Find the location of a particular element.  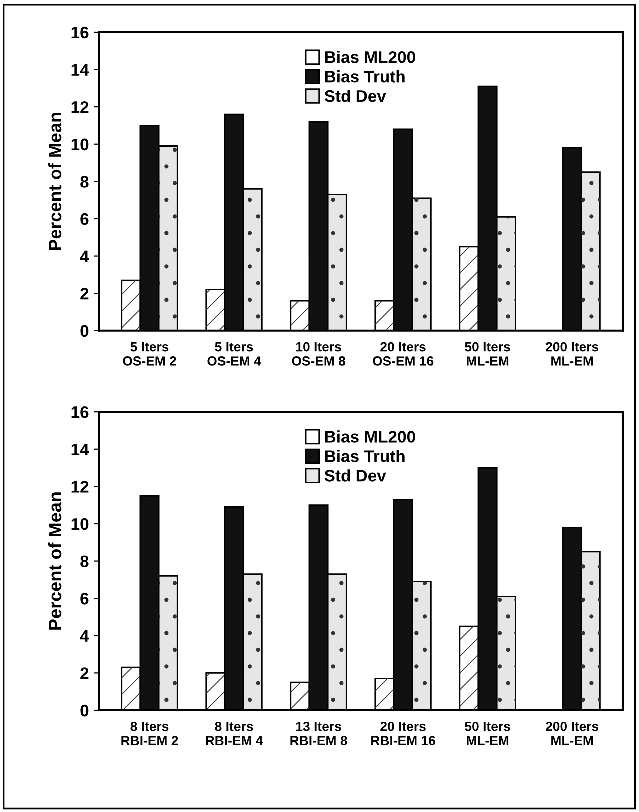

x-tick-label: 5 Iters OS-EM 4 is located at coordinates (235, 354).